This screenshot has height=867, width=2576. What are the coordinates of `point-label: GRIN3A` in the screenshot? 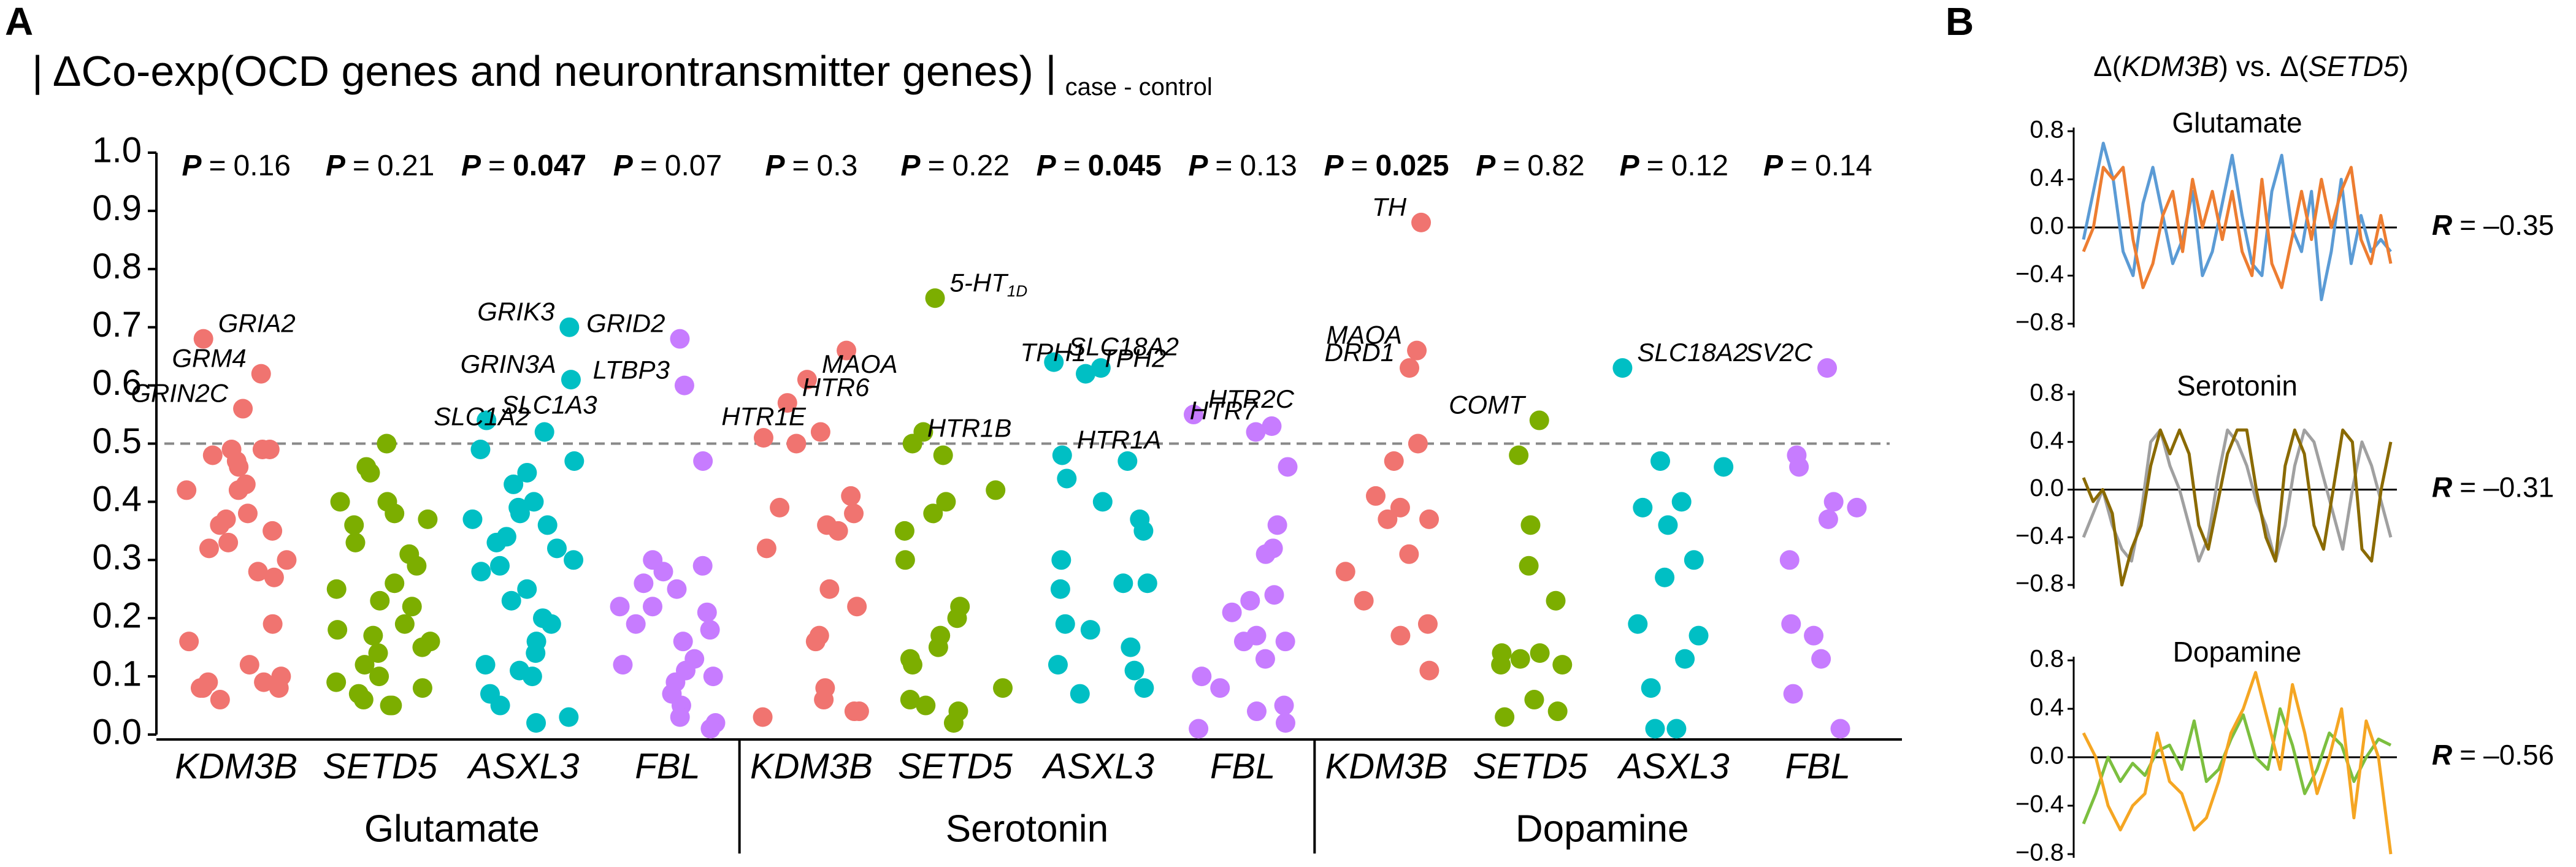 It's located at (508, 363).